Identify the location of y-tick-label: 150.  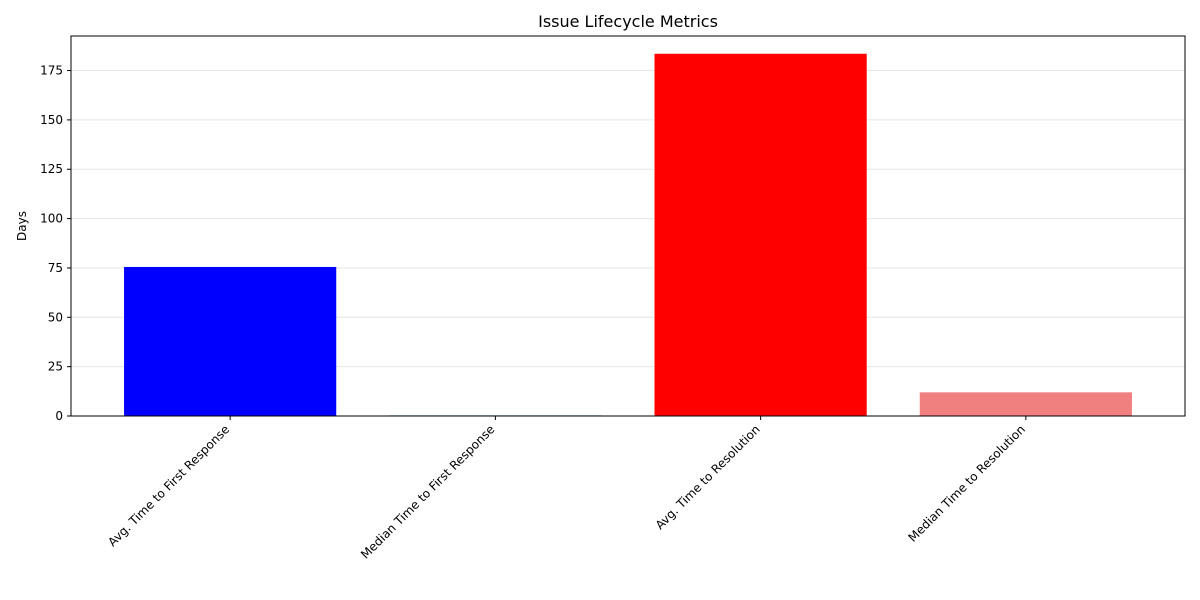
(51, 120).